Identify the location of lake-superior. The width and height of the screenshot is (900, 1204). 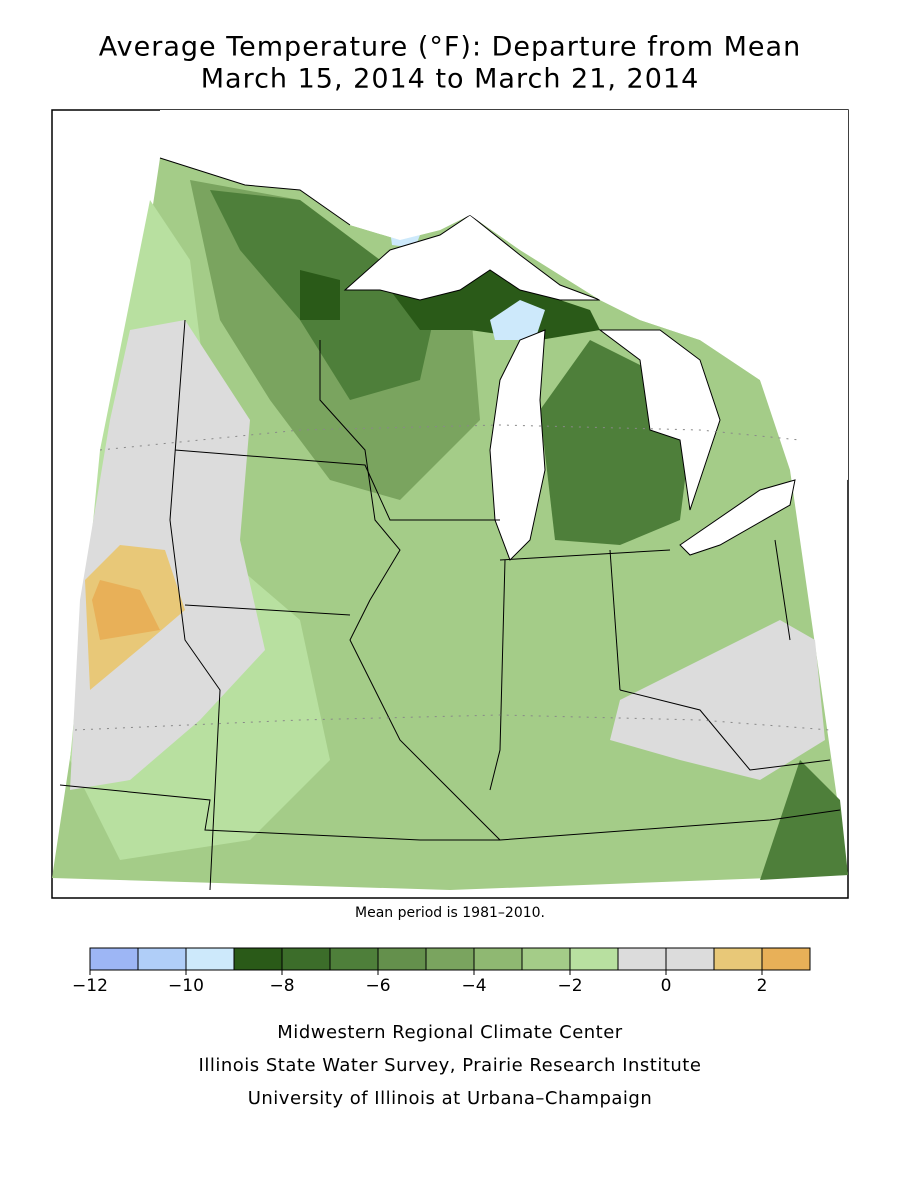
(472, 257).